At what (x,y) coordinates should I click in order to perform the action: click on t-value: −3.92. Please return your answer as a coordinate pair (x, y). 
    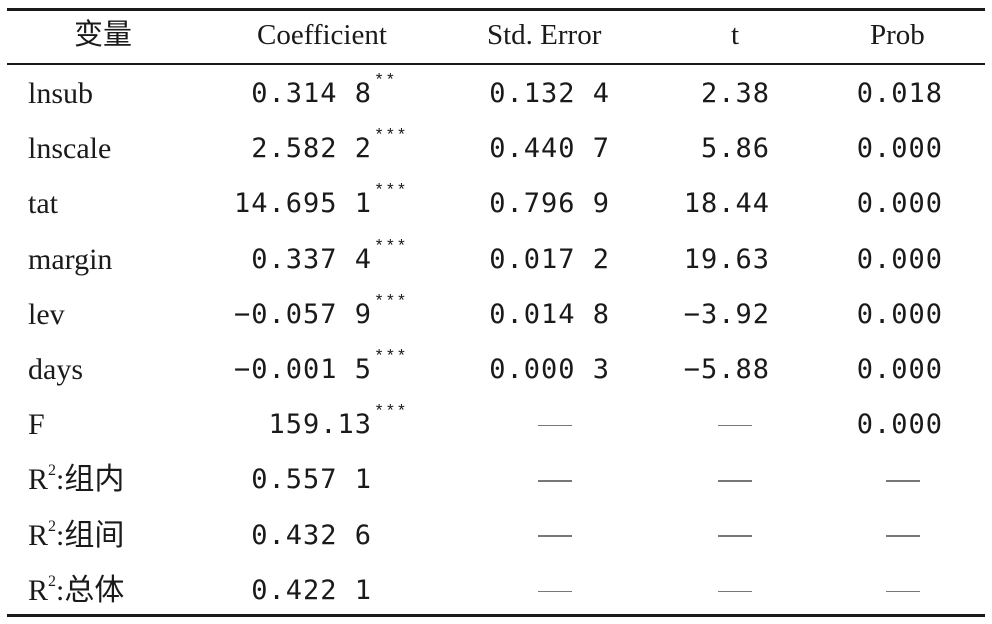
    Looking at the image, I should click on (726, 314).